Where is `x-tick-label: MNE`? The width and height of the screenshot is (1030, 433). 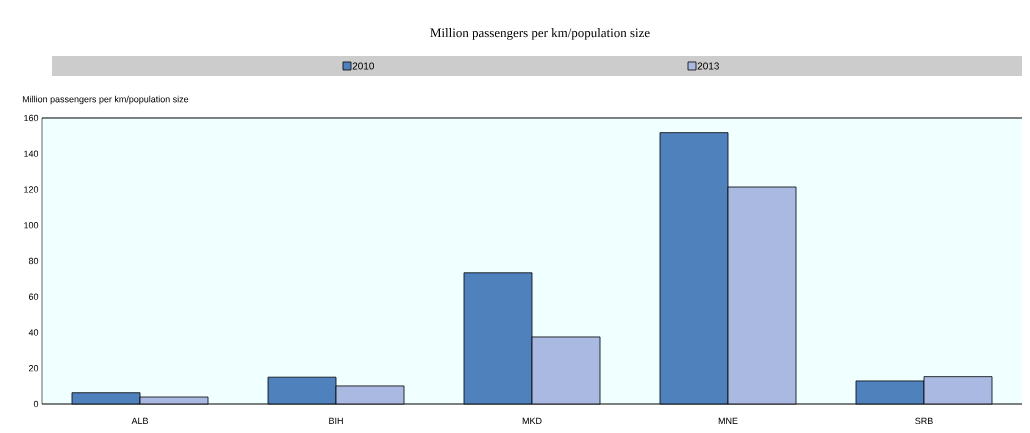
x-tick-label: MNE is located at coordinates (728, 420).